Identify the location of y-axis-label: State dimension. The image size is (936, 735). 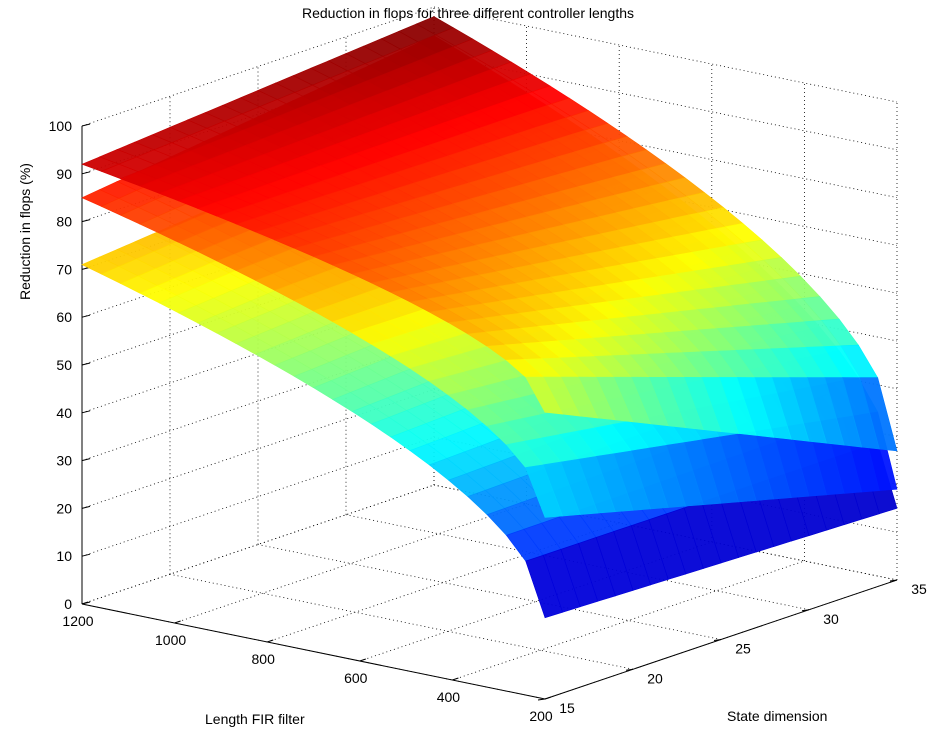
(777, 716).